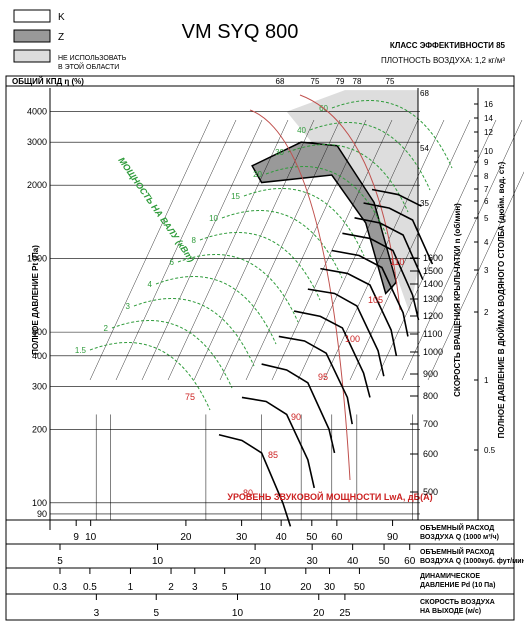 This screenshot has width=524, height=624. What do you see at coordinates (172, 262) in the screenshot?
I see `power-value-label: 6` at bounding box center [172, 262].